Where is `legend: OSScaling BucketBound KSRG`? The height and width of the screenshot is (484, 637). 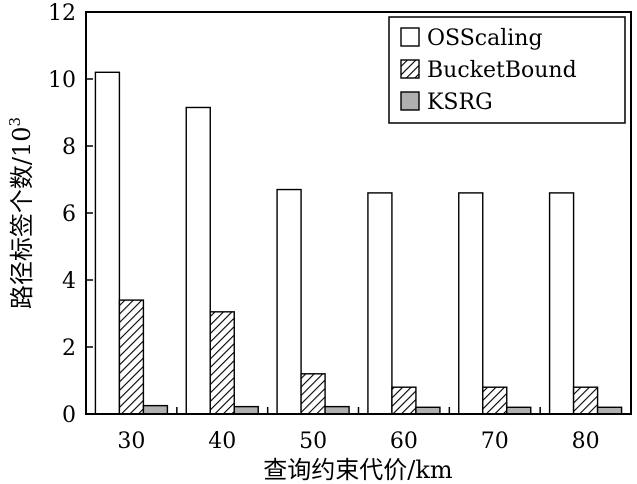 legend: OSScaling BucketBound KSRG is located at coordinates (507, 70).